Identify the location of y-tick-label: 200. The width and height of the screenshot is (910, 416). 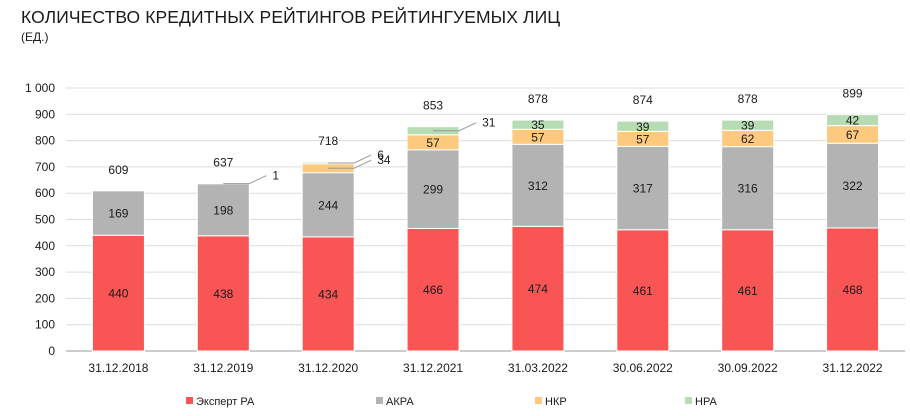
(45, 298).